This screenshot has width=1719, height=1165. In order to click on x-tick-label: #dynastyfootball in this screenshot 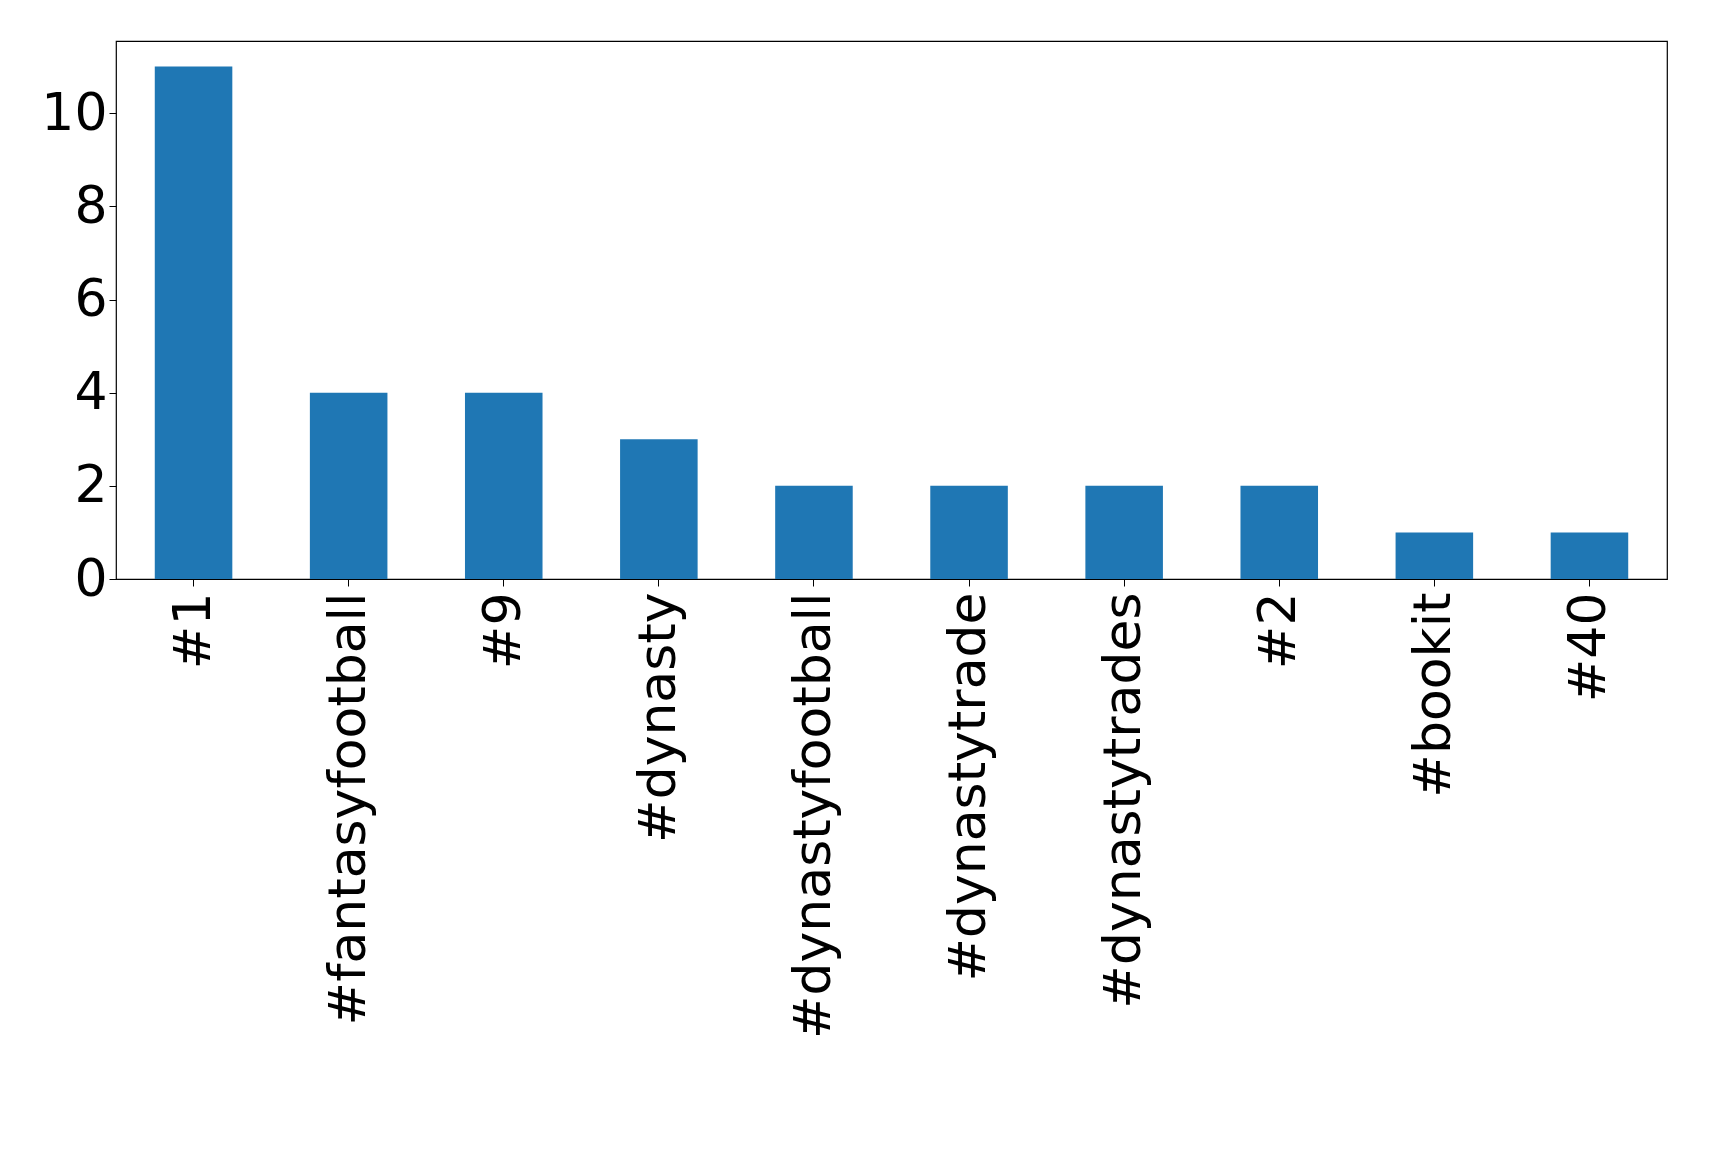, I will do `click(811, 816)`.